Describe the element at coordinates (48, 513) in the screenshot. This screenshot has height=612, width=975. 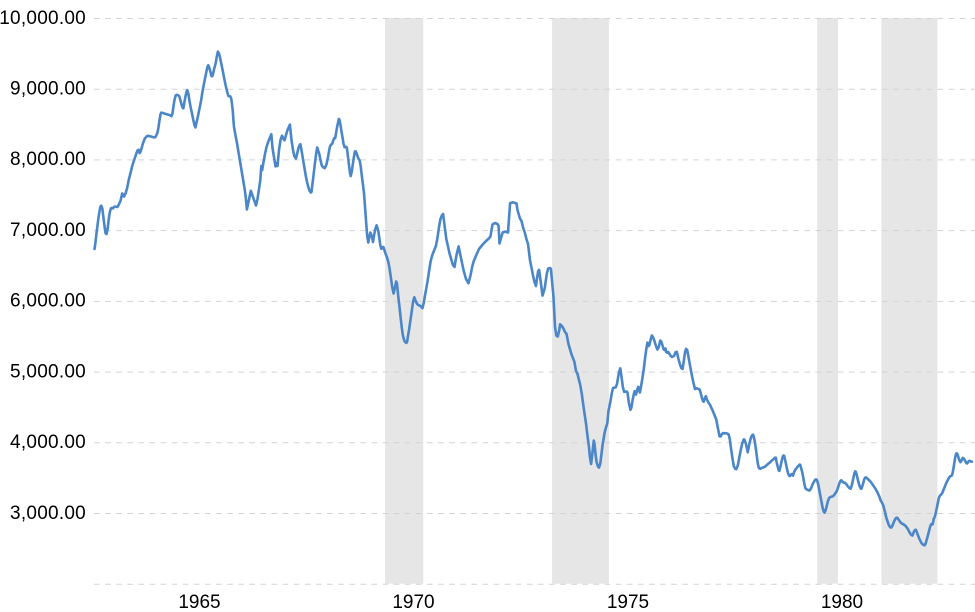
I see `svg-text: 3,000.00` at that location.